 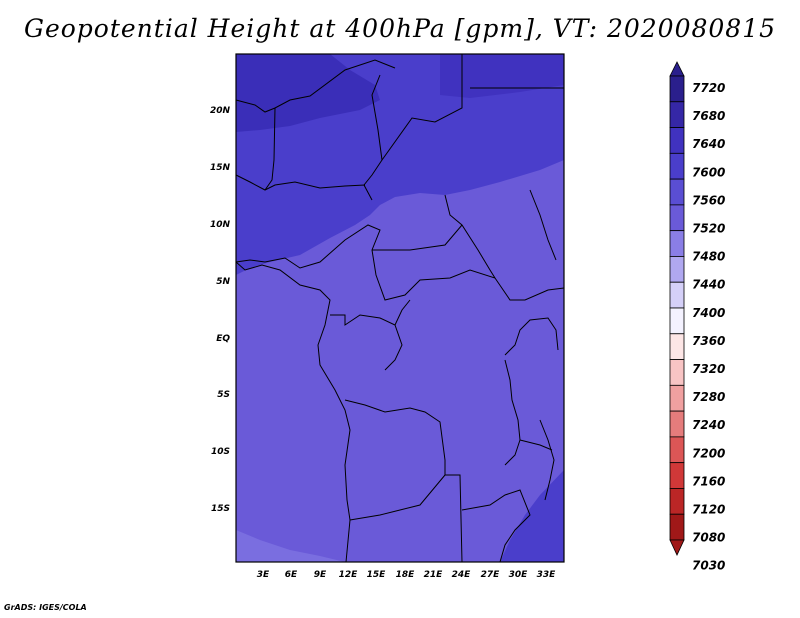 What do you see at coordinates (708, 200) in the screenshot?
I see `colorbar-label: 7560` at bounding box center [708, 200].